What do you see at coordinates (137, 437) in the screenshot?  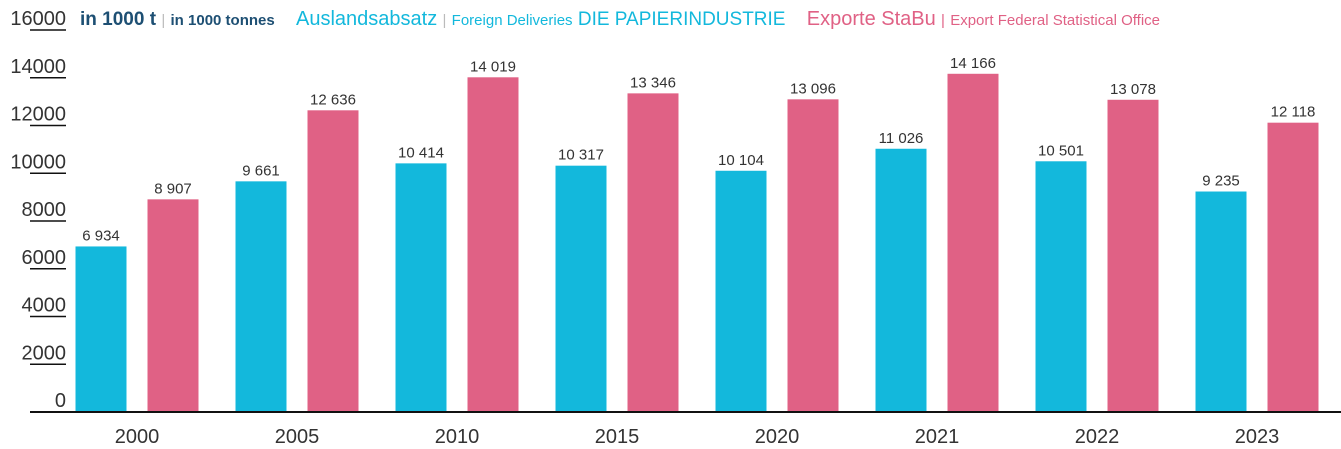 I see `x-tick-label: 2000` at bounding box center [137, 437].